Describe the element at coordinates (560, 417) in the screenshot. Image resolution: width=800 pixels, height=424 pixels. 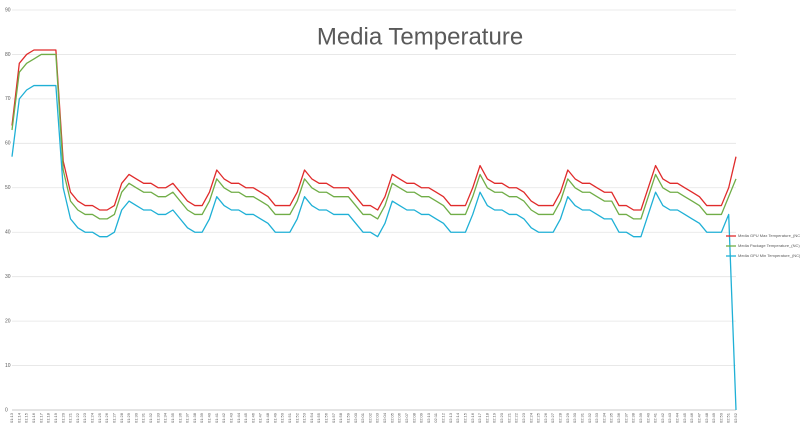
I see `x-tick-label: 02:28` at that location.